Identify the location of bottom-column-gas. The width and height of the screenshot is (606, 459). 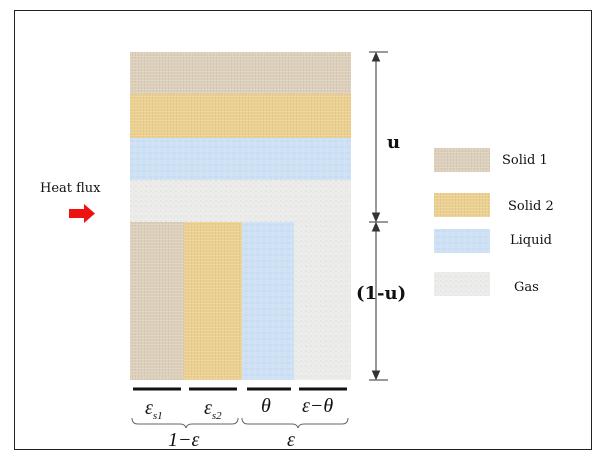
(322, 301).